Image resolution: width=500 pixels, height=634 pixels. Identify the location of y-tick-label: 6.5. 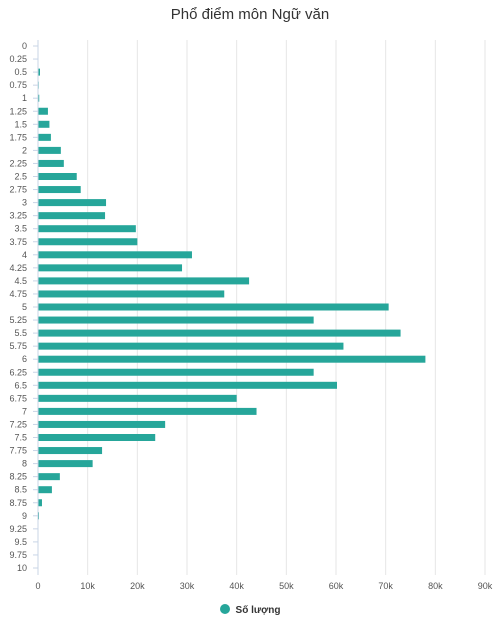
(20, 385).